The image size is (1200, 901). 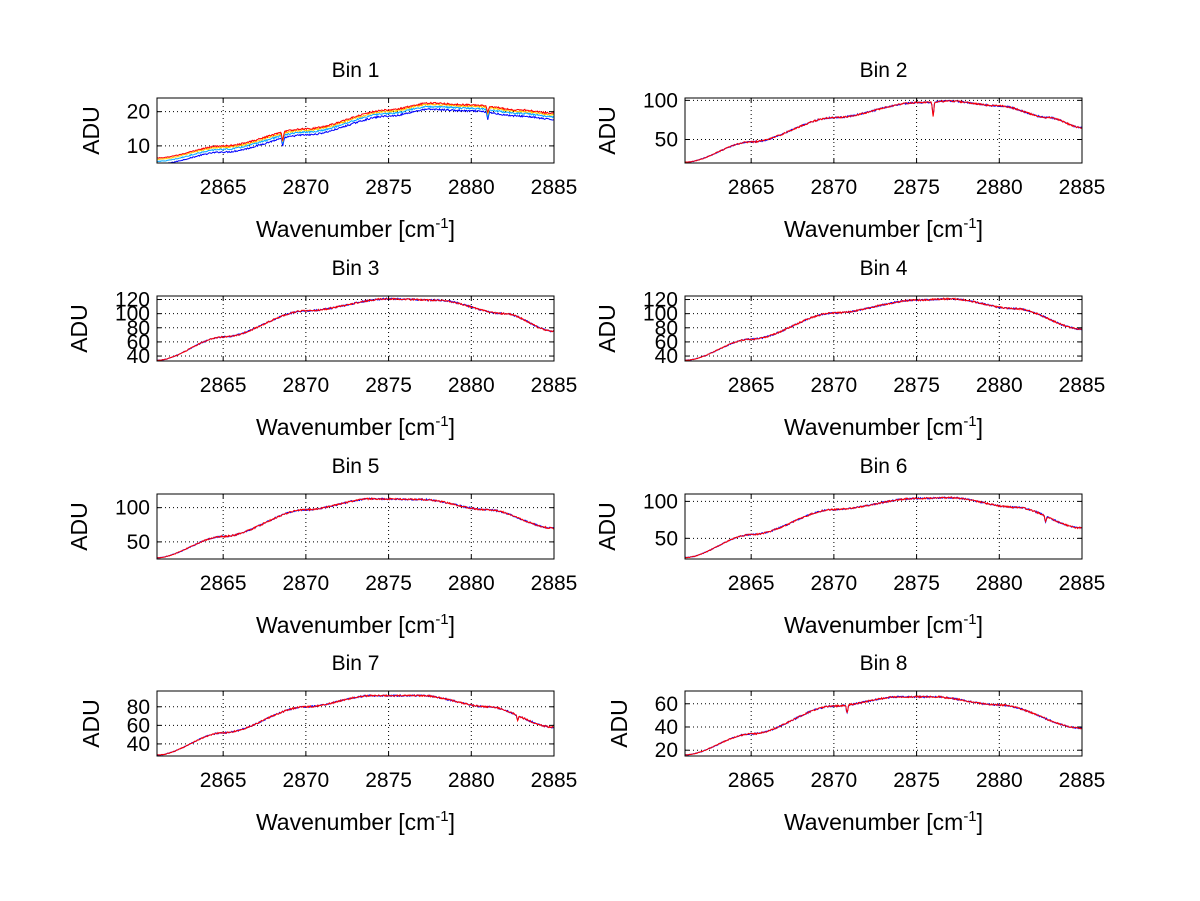 I want to click on subplot-title: Bin 4, so click(x=884, y=268).